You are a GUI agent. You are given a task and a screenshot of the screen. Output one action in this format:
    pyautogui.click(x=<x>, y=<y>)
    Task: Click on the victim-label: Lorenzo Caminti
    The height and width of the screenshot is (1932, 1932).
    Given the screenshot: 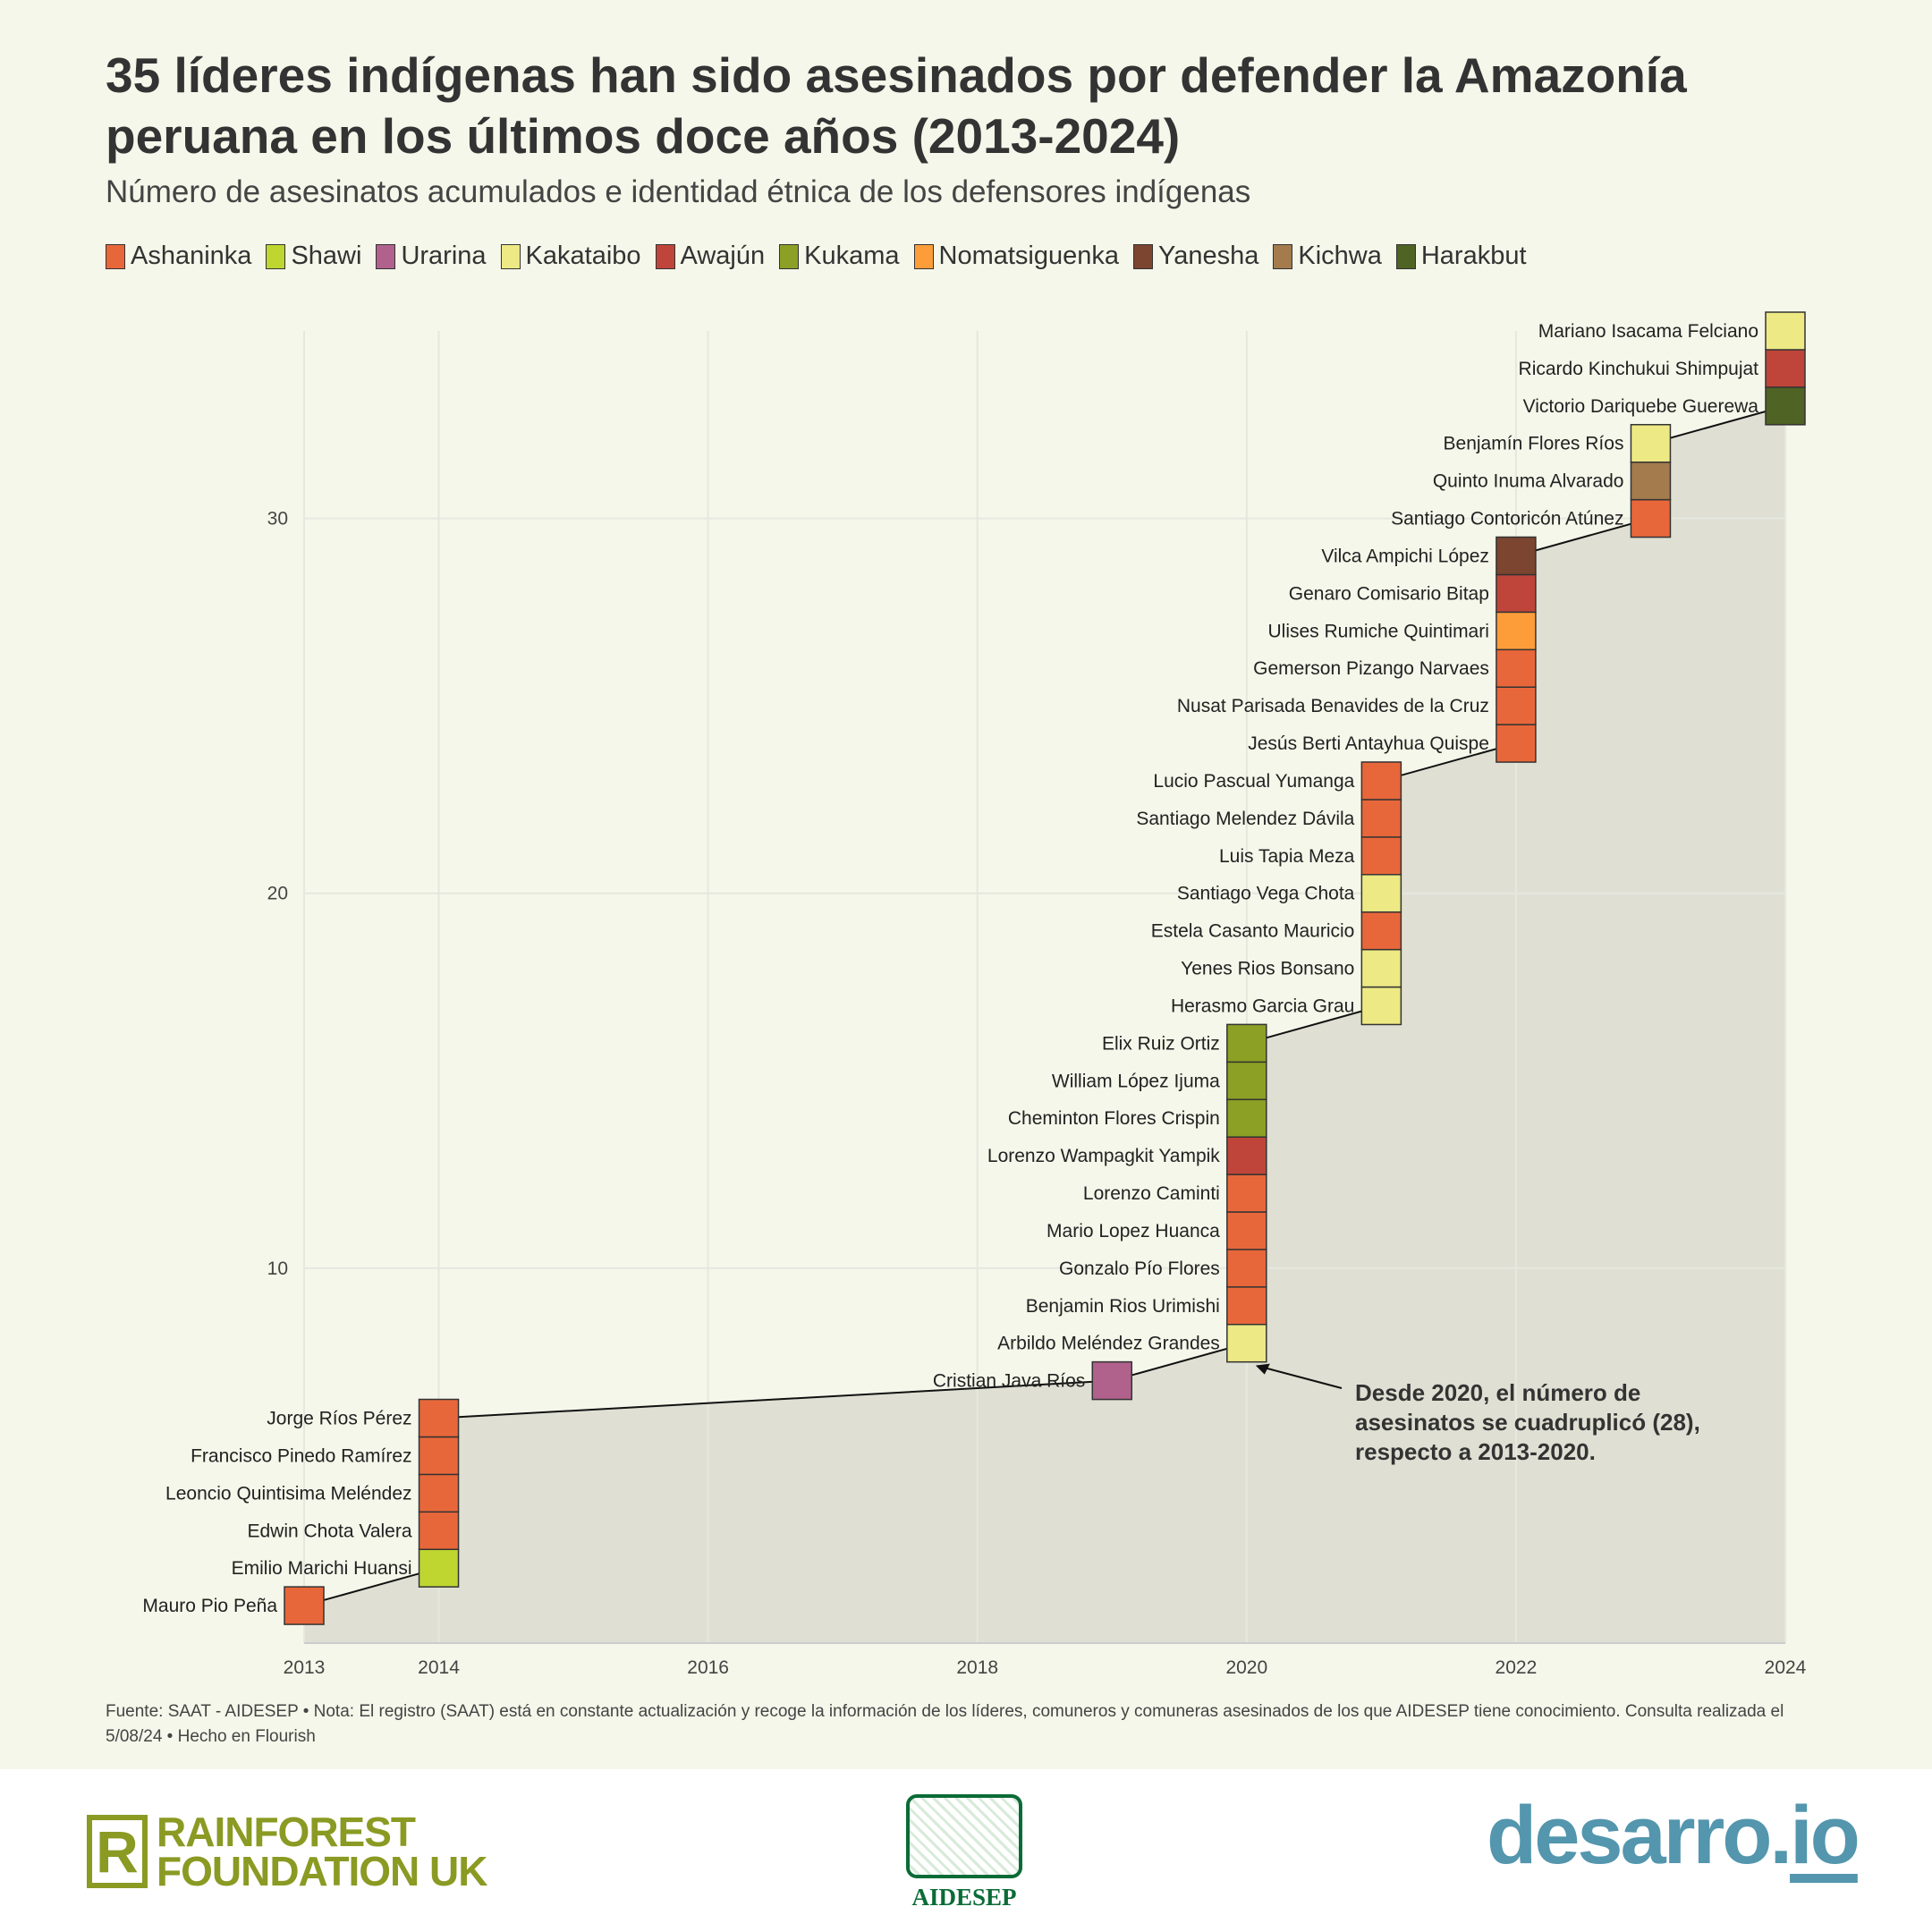 What is the action you would take?
    pyautogui.click(x=1151, y=1193)
    